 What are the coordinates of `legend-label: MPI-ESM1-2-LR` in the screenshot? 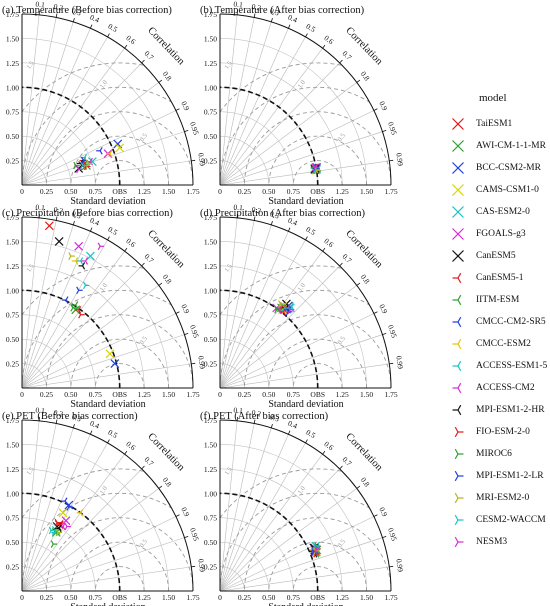 It's located at (510, 476).